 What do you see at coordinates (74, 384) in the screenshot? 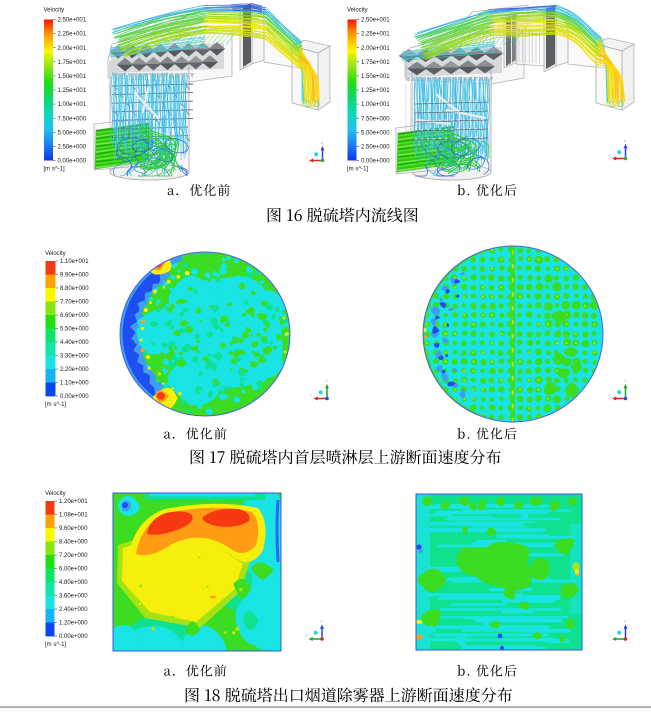
I see `svg-text: 1.10e+000` at bounding box center [74, 384].